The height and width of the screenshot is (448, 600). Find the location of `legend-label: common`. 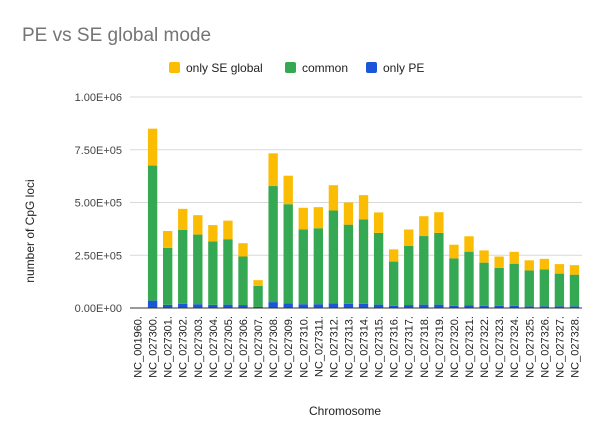

legend-label: common is located at coordinates (325, 68).